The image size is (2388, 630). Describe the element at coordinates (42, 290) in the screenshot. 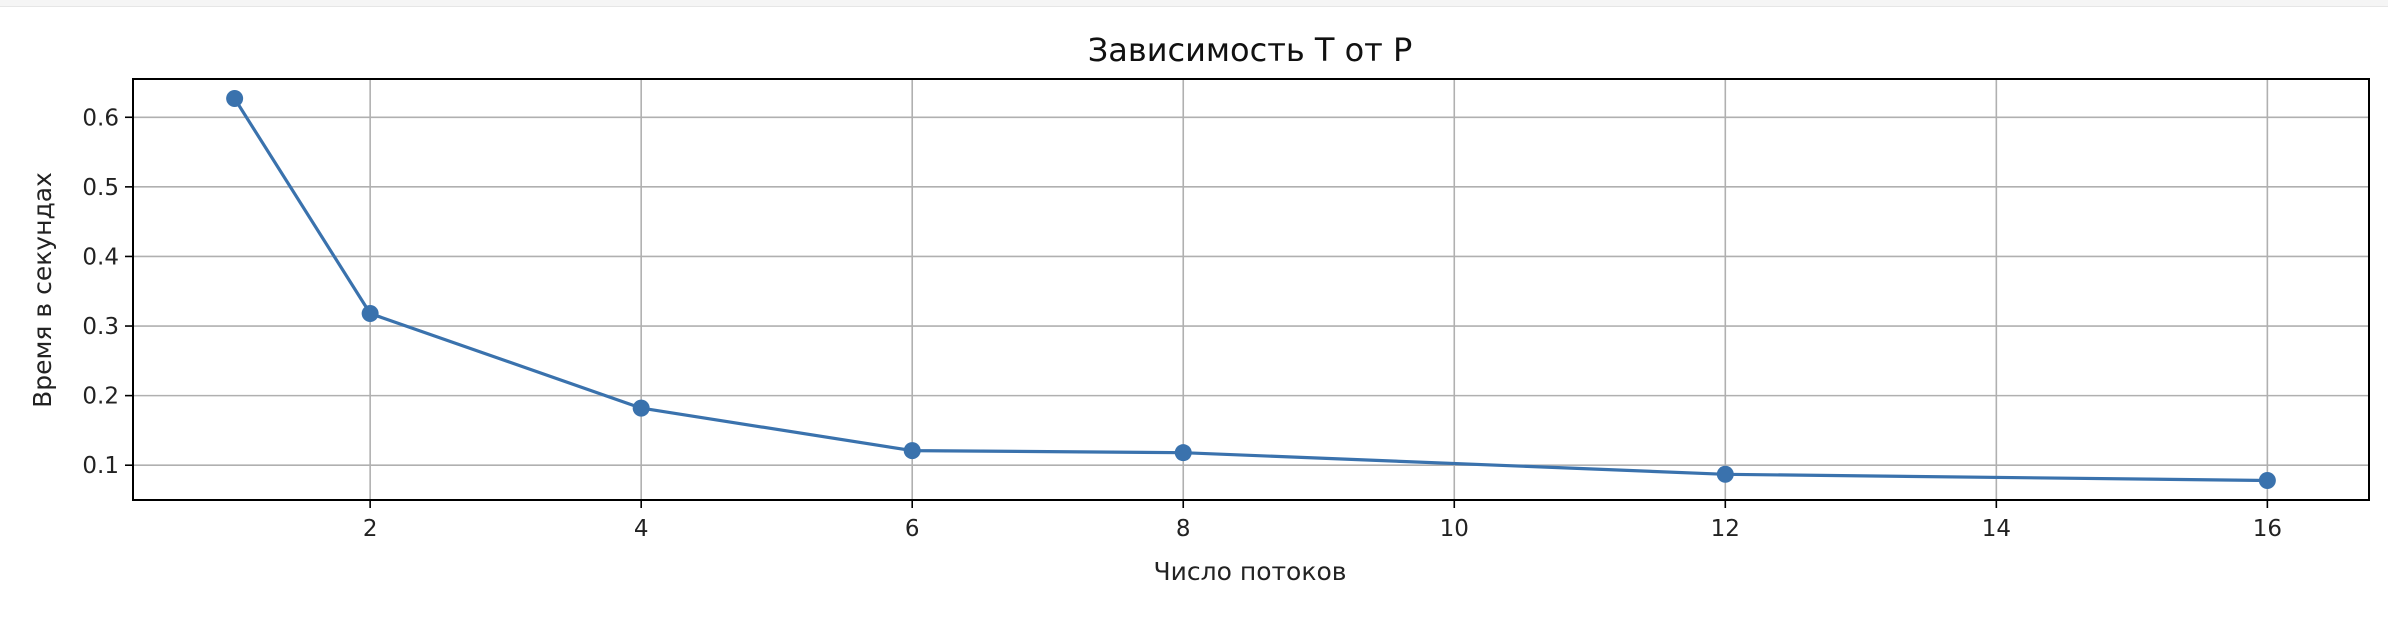

I see `y-axis-title: Время в секундах` at that location.